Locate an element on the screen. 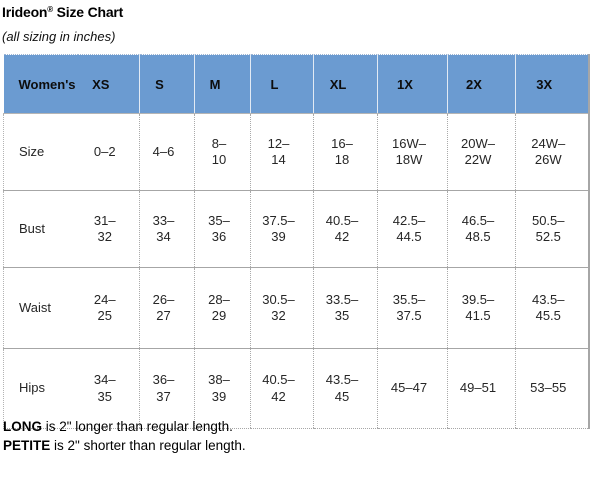 This screenshot has height=500, width=600. note-long: LONG is 2" longer than regular length. is located at coordinates (124, 427).